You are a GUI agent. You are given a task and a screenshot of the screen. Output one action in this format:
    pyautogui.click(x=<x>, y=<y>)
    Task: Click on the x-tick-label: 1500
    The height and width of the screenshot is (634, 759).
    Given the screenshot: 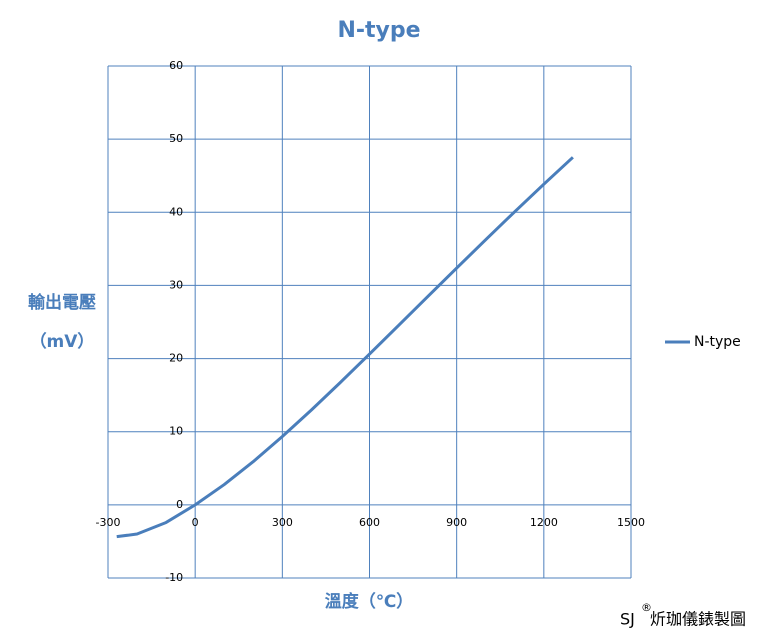 What is the action you would take?
    pyautogui.click(x=631, y=522)
    